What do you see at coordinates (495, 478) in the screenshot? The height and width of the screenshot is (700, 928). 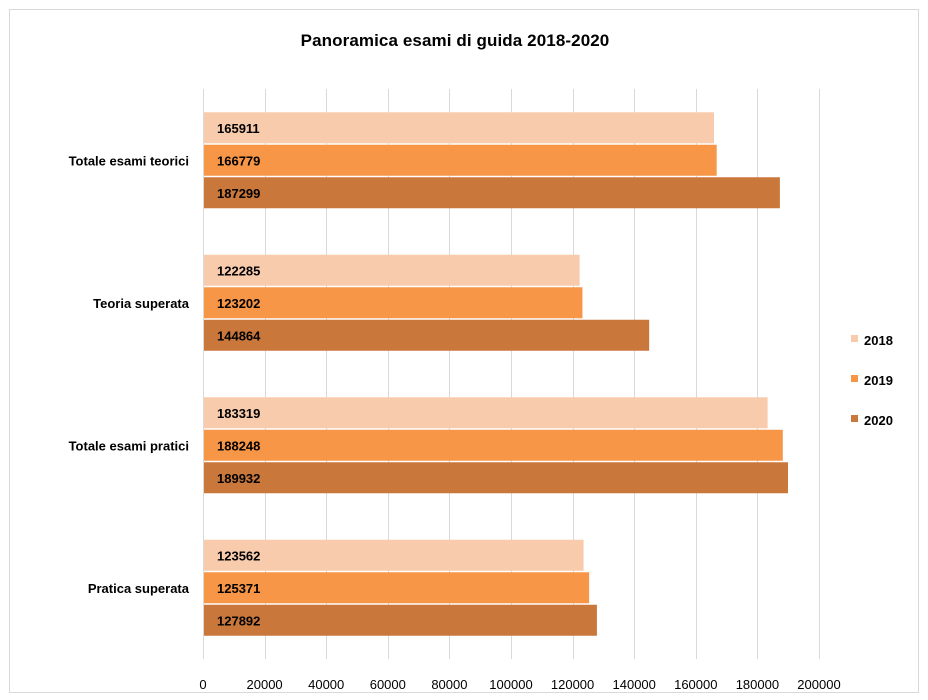 I see `bar-totale-esami-pratici-2020` at bounding box center [495, 478].